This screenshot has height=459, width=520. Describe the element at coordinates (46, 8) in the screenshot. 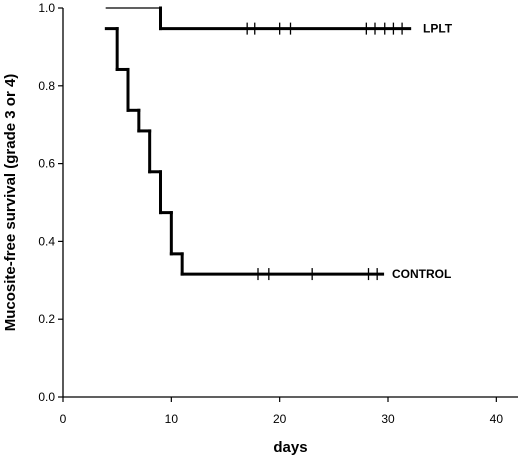

I see `y-tick-label: 1.0` at that location.